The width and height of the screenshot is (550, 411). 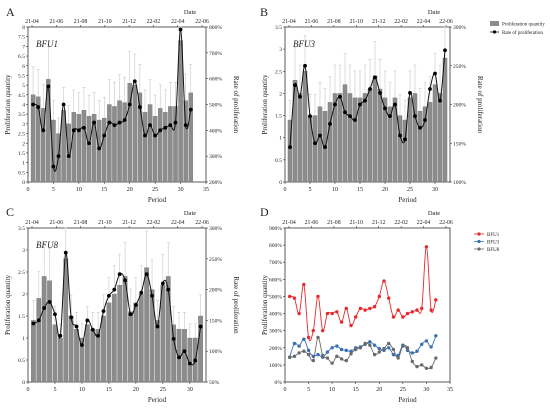 What do you see at coordinates (117, 305) in the screenshot?
I see `plot-frame` at bounding box center [117, 305].